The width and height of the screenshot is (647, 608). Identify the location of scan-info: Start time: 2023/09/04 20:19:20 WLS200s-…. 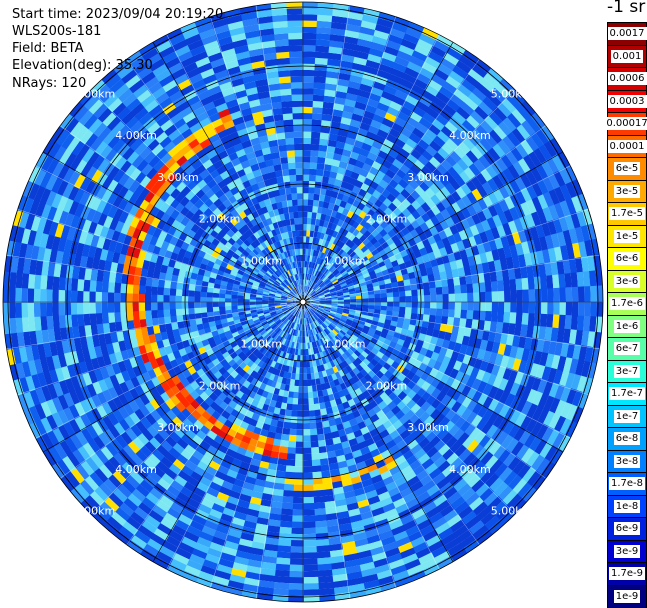
(117, 49).